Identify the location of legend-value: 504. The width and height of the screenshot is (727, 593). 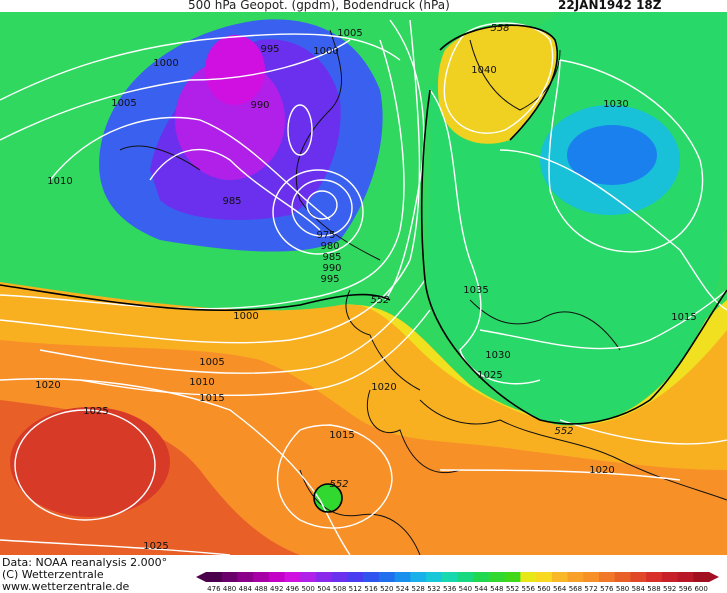
(324, 588).